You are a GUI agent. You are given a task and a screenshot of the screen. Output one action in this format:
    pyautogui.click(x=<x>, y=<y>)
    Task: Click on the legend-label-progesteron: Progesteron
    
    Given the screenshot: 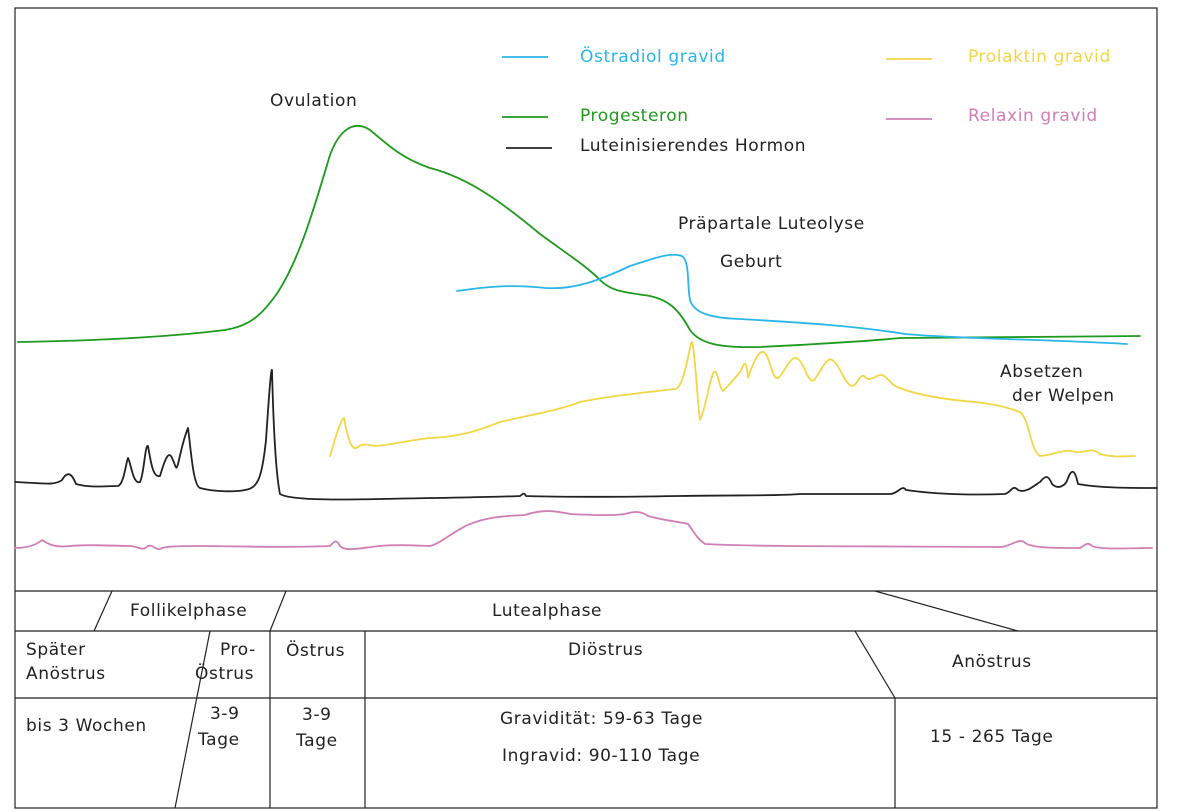 What is the action you would take?
    pyautogui.click(x=634, y=116)
    